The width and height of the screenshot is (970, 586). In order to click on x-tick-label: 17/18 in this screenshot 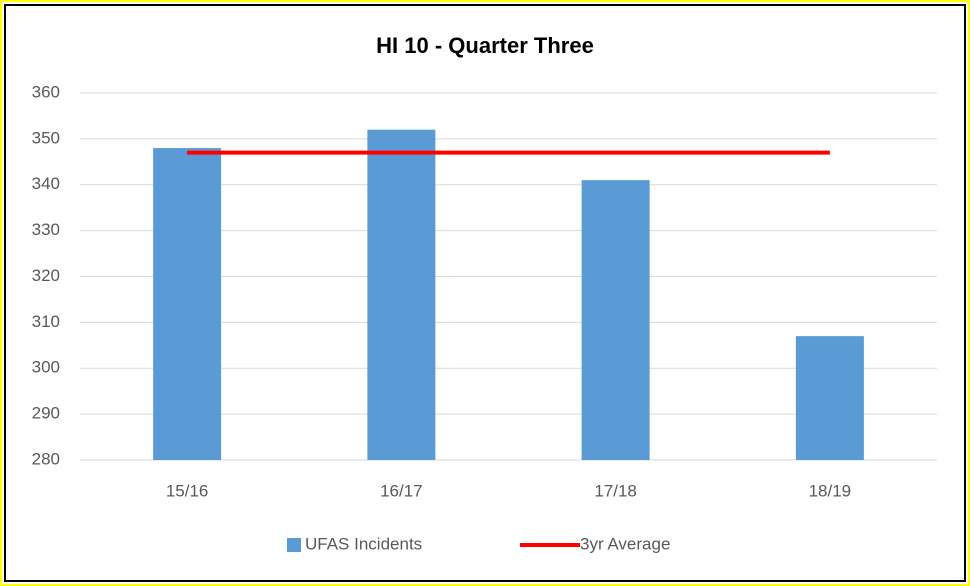, I will do `click(615, 490)`.